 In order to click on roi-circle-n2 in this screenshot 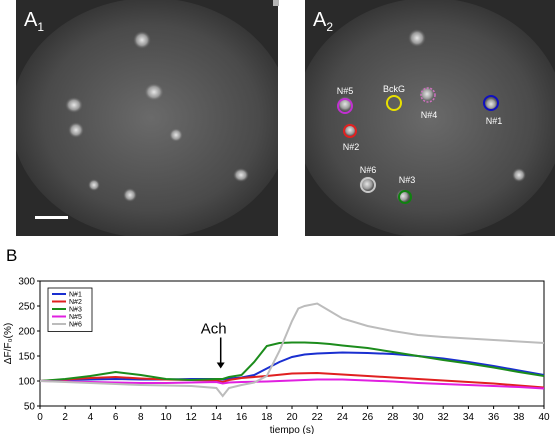, I will do `click(350, 131)`.